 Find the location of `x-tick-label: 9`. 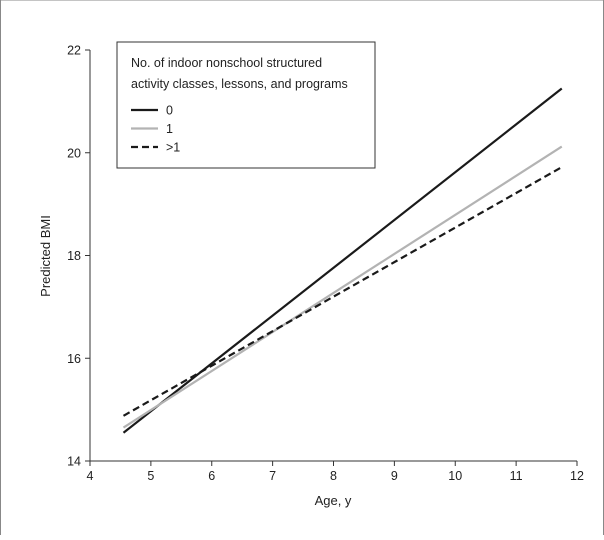

x-tick-label: 9 is located at coordinates (394, 476).